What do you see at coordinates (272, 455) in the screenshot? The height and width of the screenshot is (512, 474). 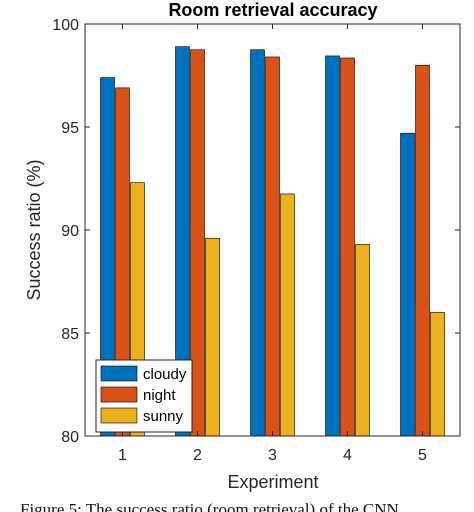 I see `x-tick-label: 3` at bounding box center [272, 455].